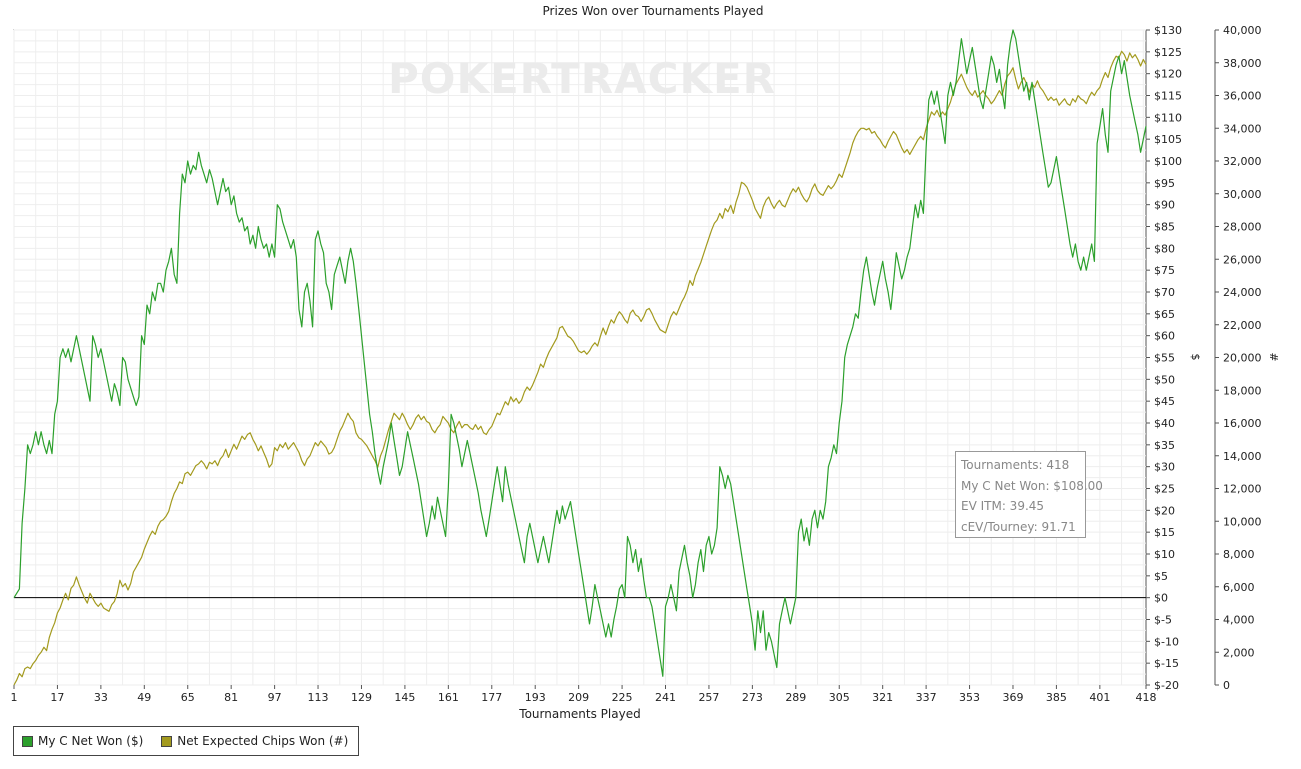  I want to click on y-axis-left-label: $, so click(1195, 357).